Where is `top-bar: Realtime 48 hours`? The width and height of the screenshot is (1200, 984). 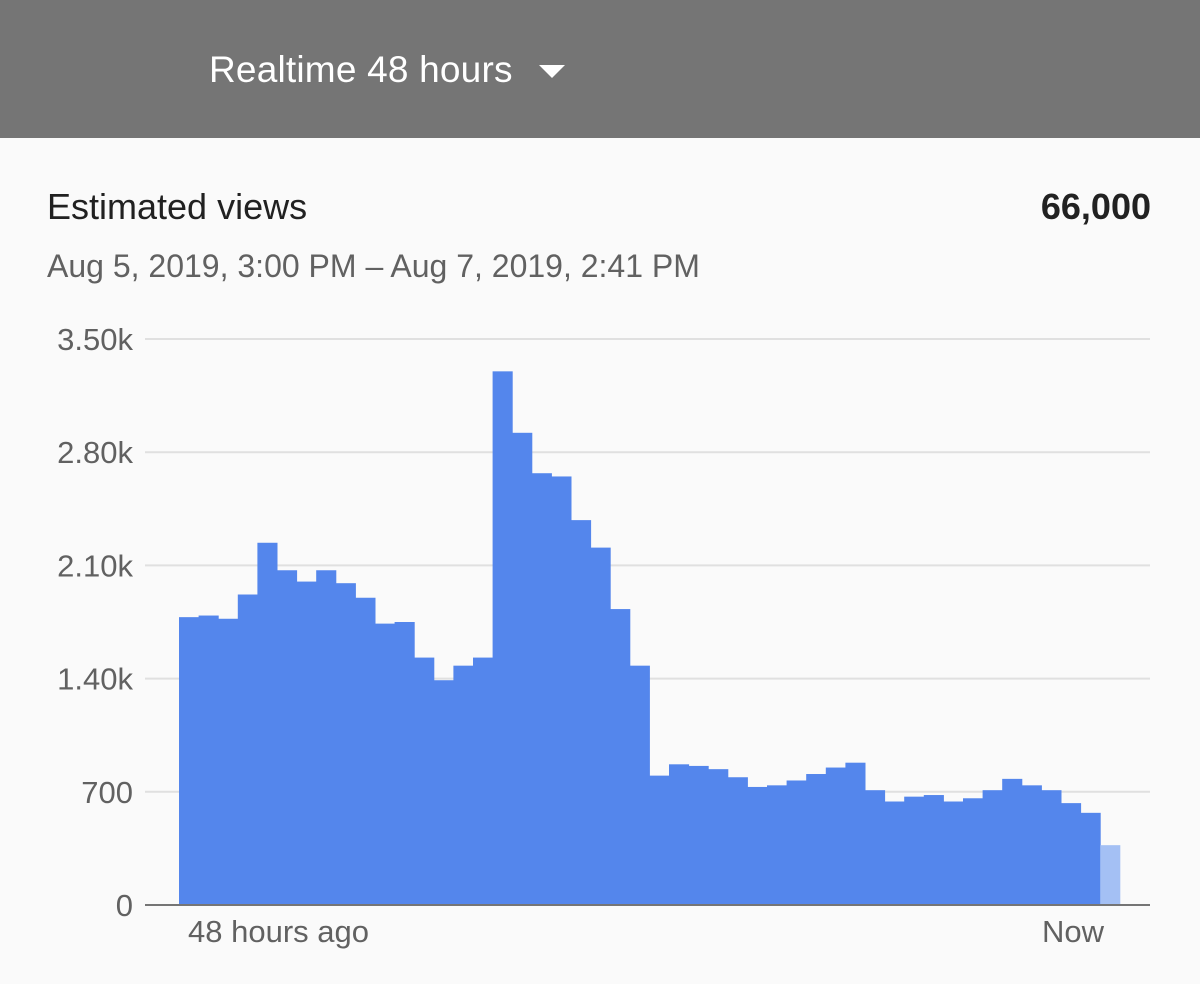 top-bar: Realtime 48 hours is located at coordinates (600, 69).